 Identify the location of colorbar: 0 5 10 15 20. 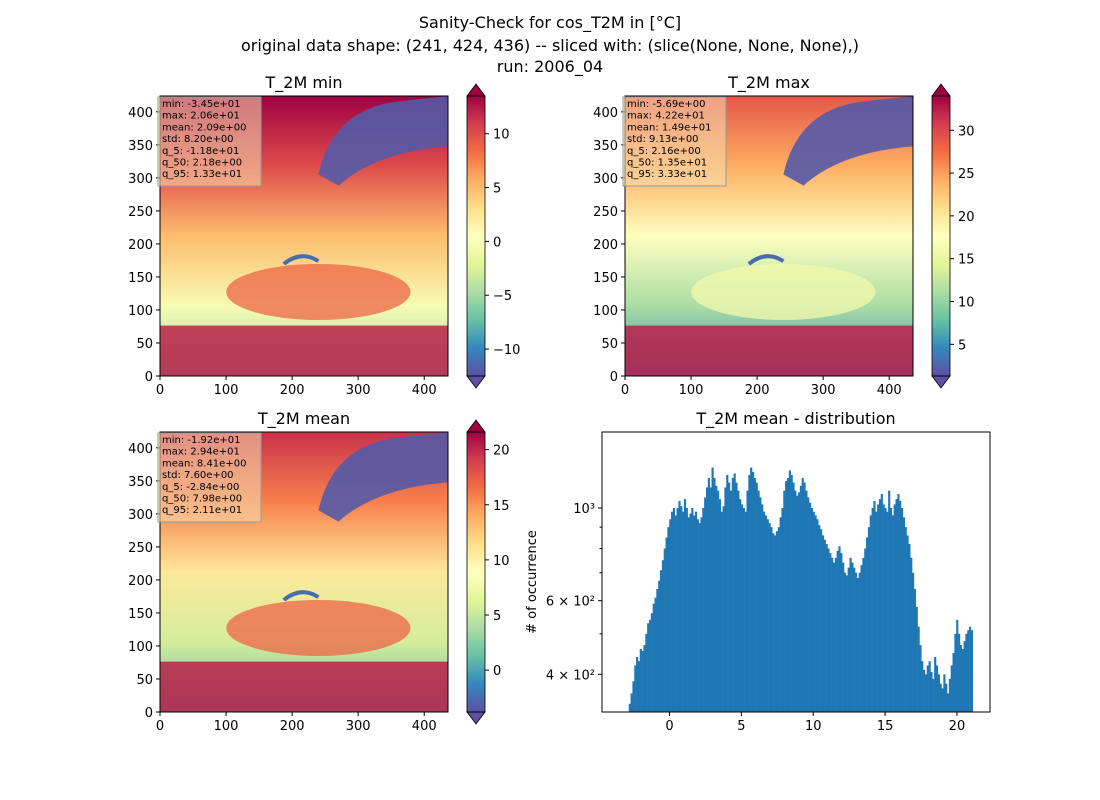
(488, 572).